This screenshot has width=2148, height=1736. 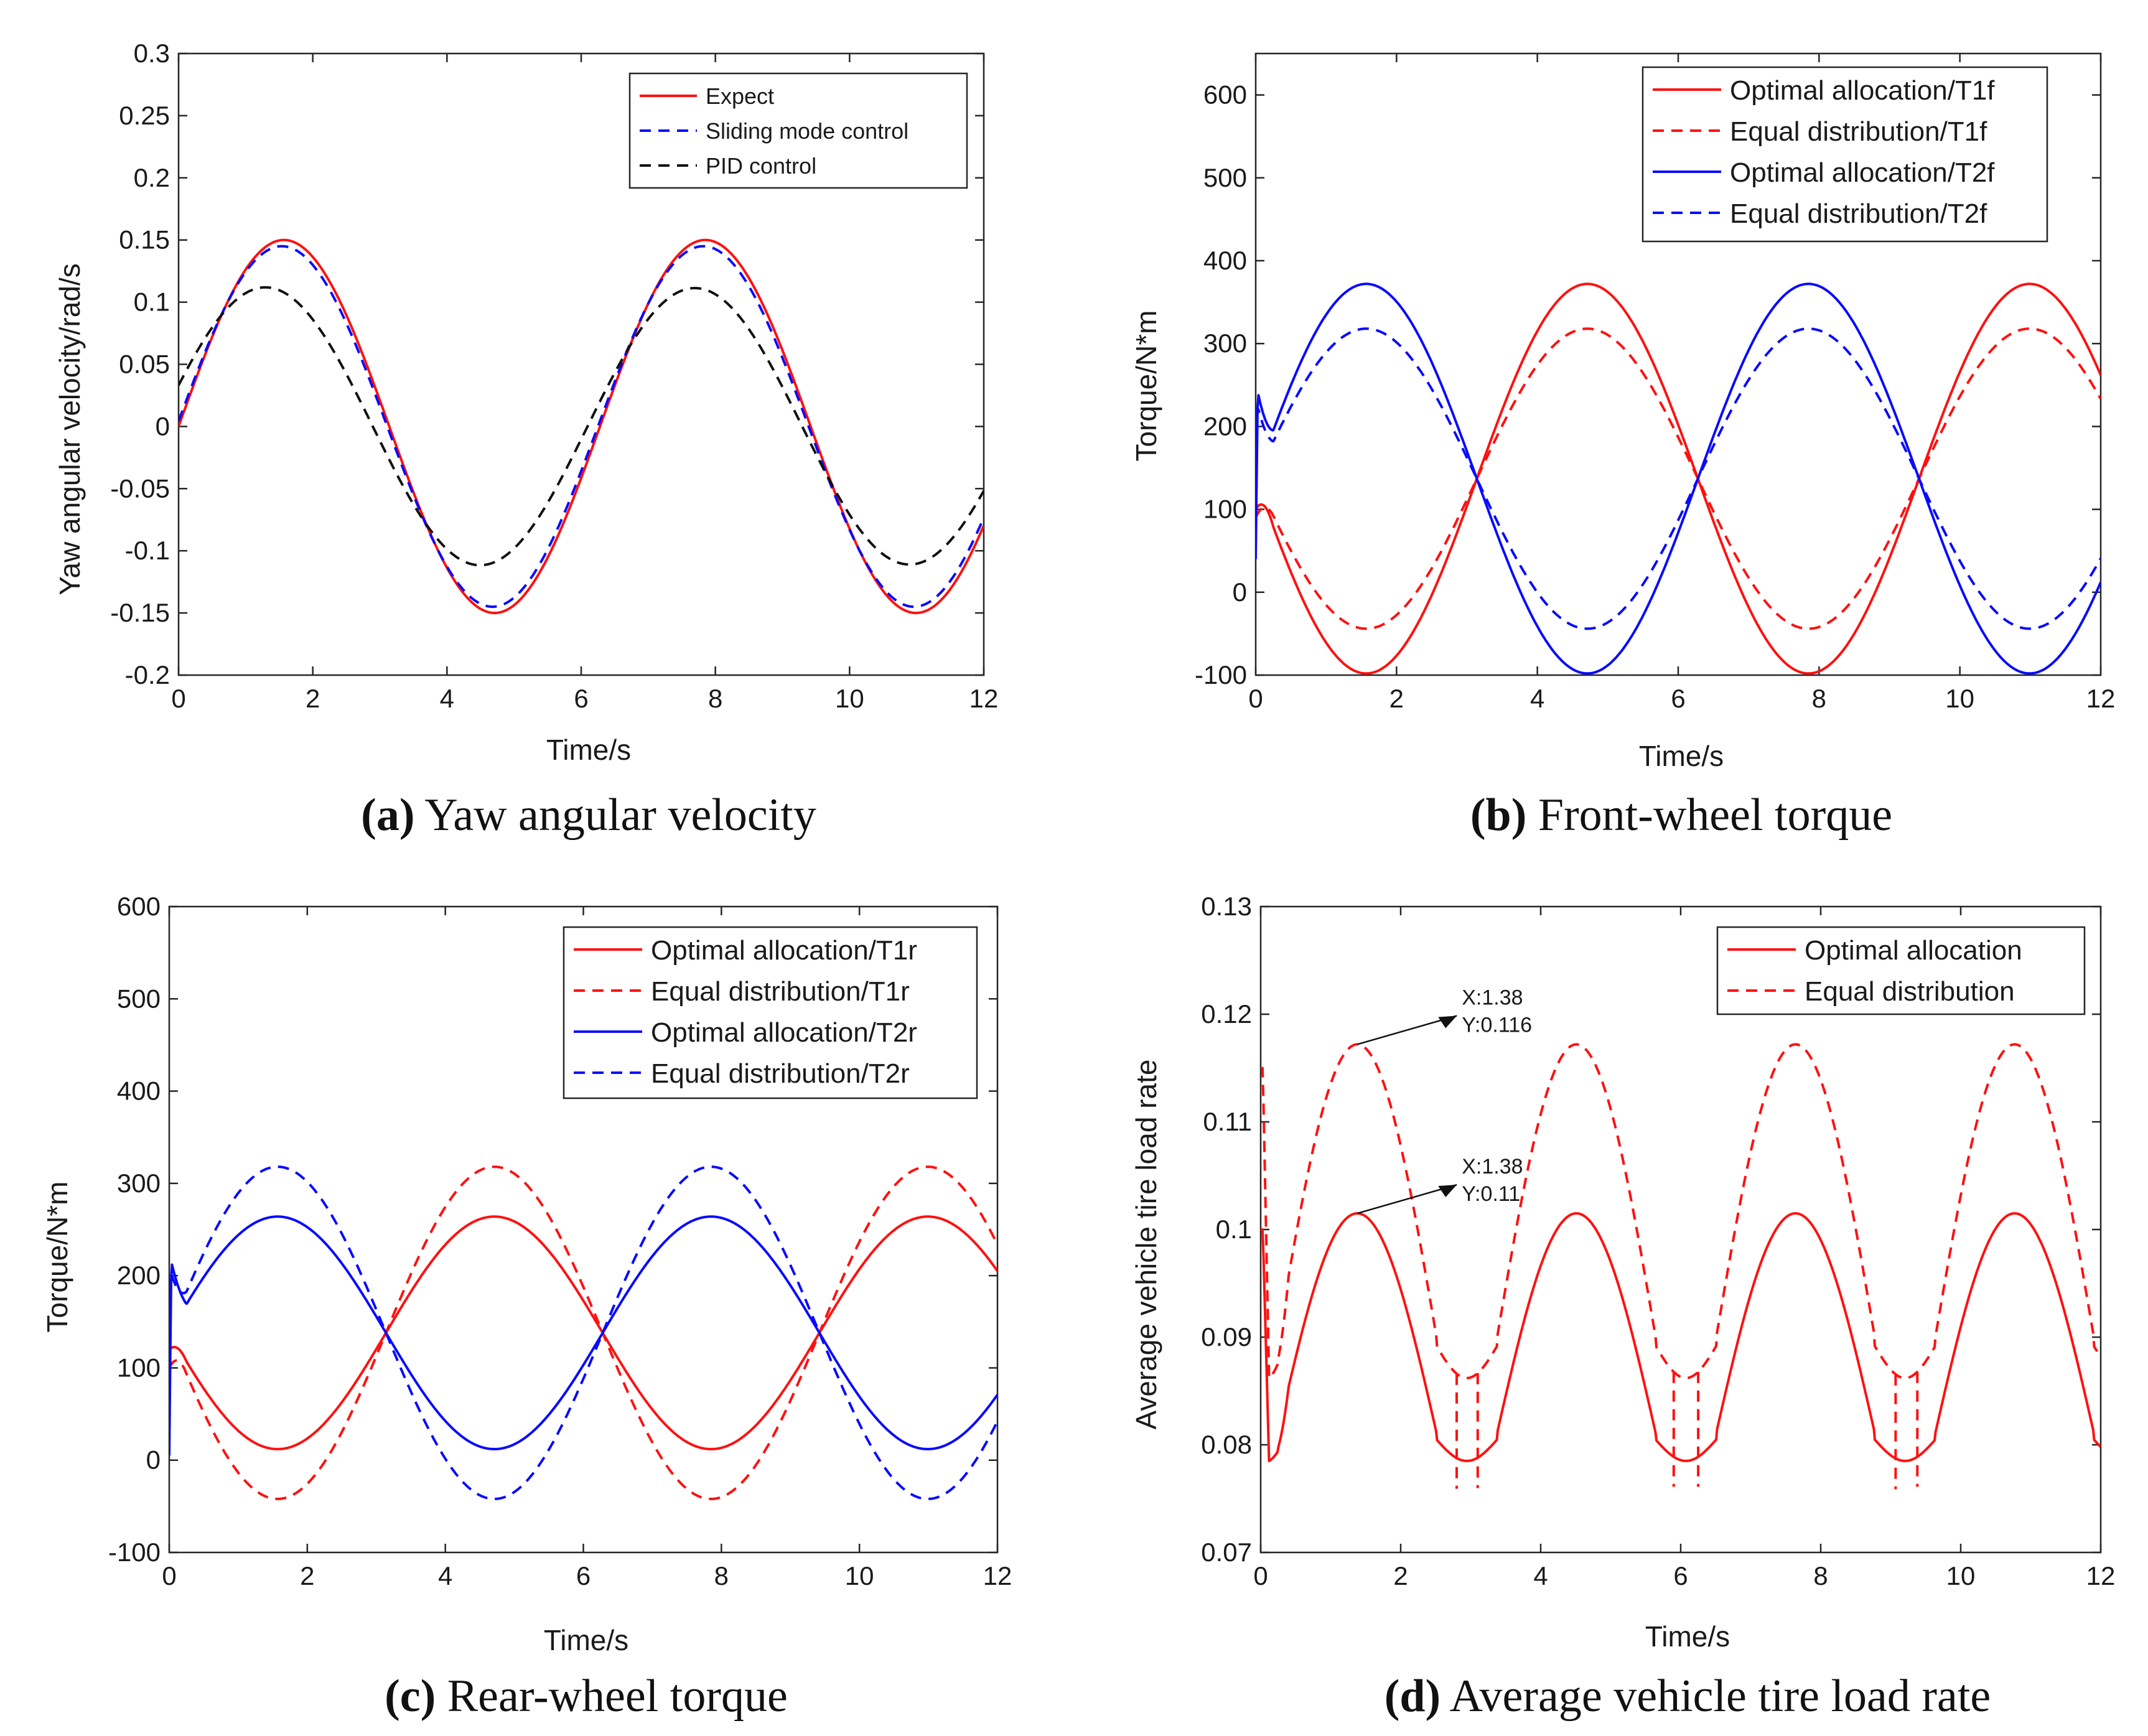 I want to click on caption-text: Rear-wheel torque, so click(x=617, y=1697).